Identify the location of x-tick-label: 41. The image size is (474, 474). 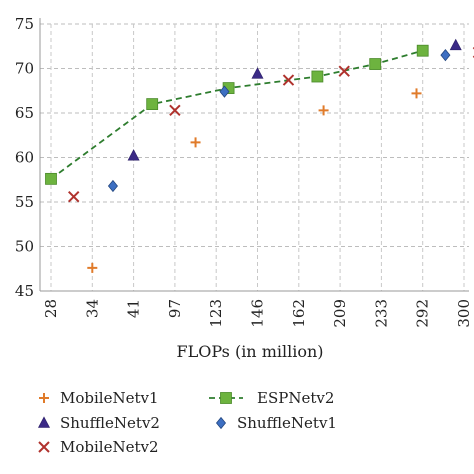
(134, 308).